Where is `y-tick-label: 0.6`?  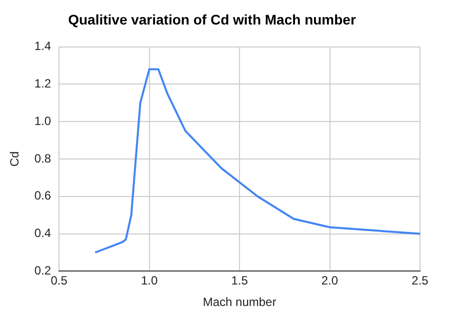
y-tick-label: 0.6 is located at coordinates (43, 195).